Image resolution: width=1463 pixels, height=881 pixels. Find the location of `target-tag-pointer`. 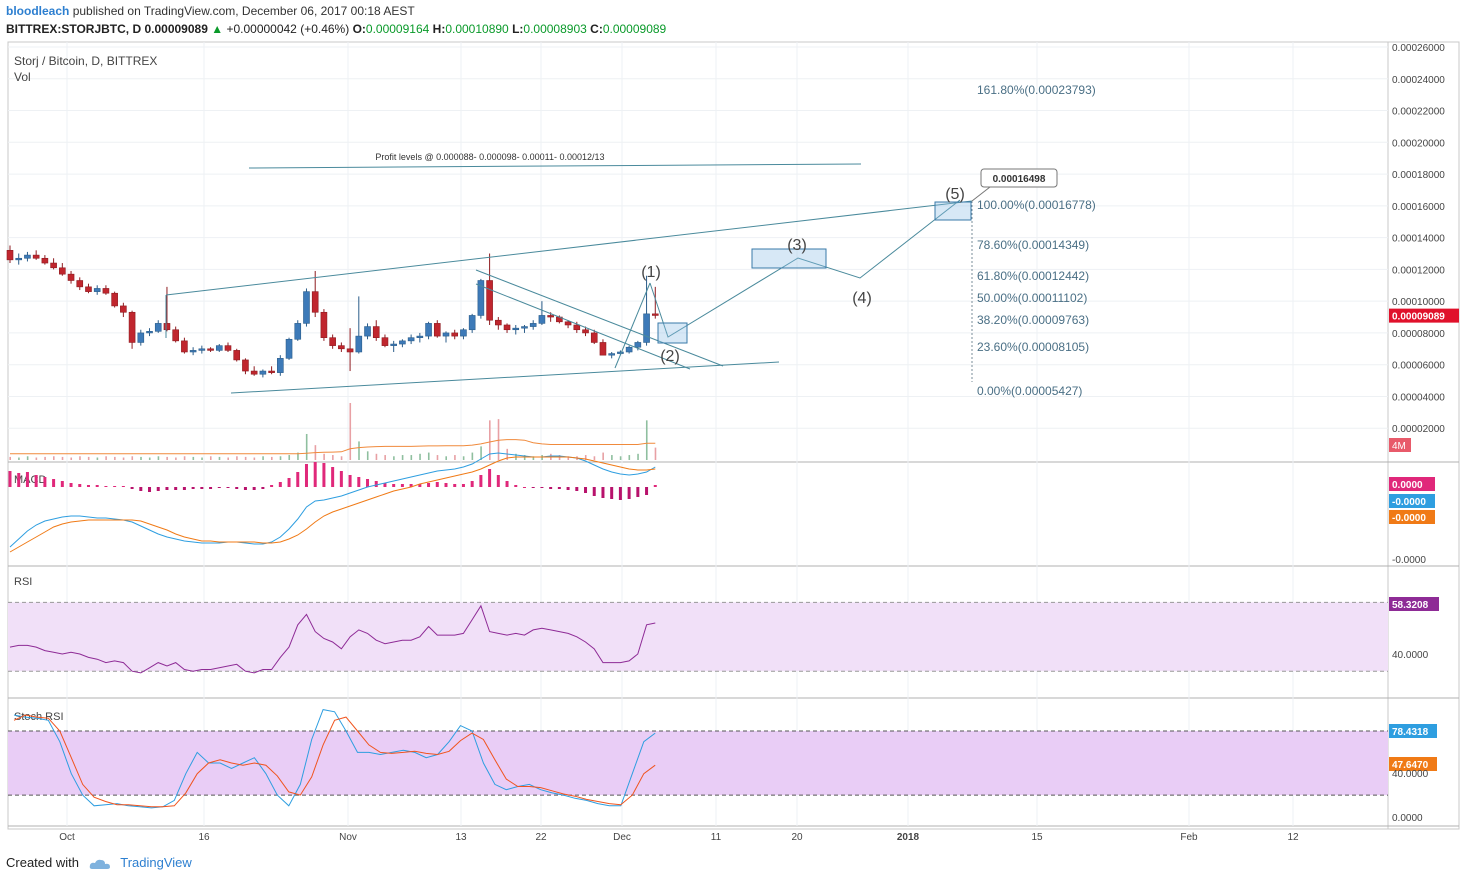

target-tag-pointer is located at coordinates (981, 194).